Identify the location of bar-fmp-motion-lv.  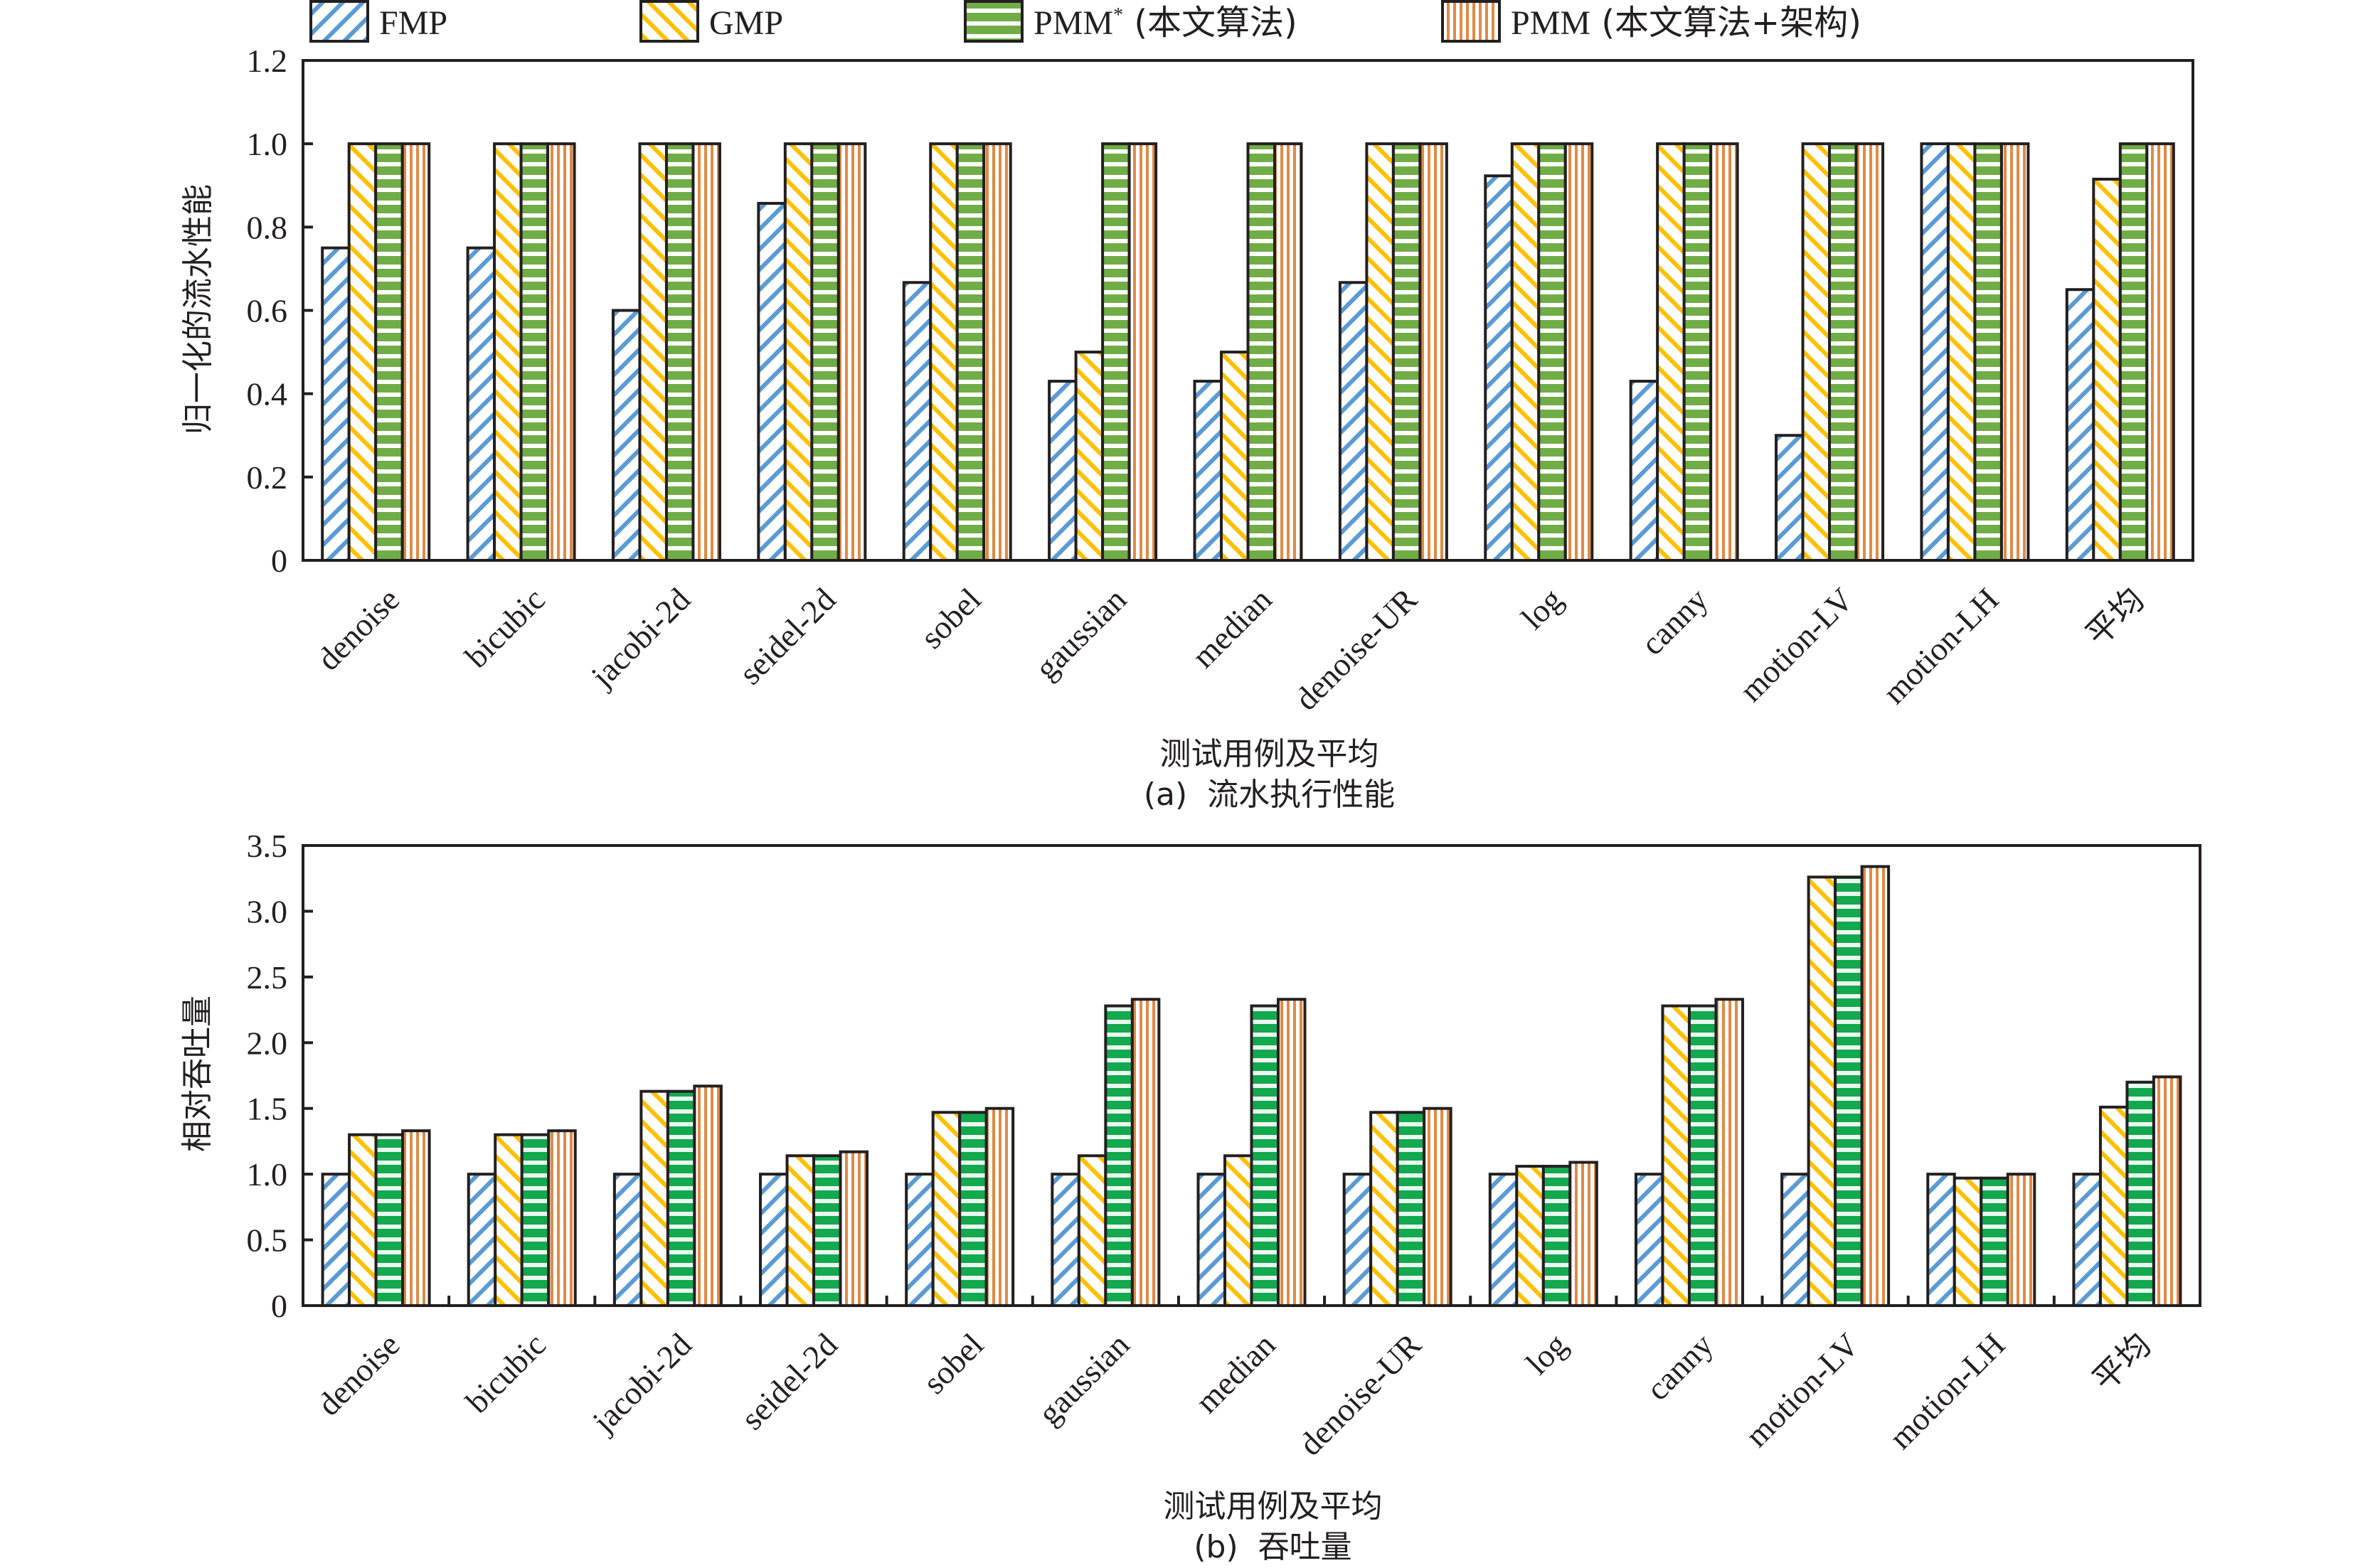
(1790, 498).